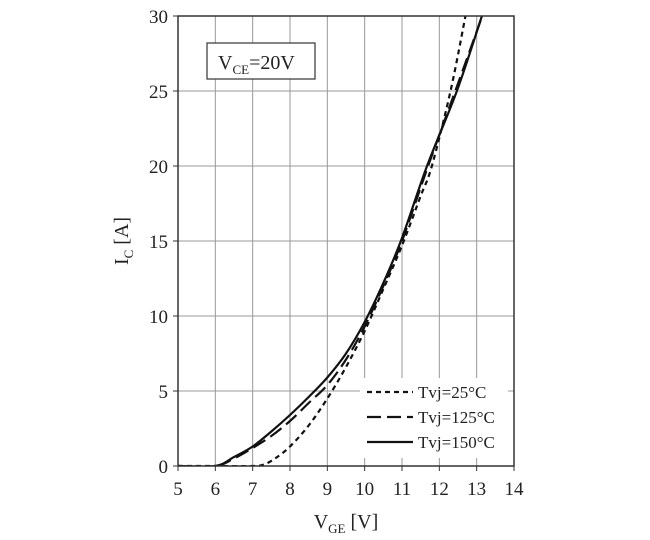  What do you see at coordinates (362, 522) in the screenshot?
I see `x-label-rest: [V]` at bounding box center [362, 522].